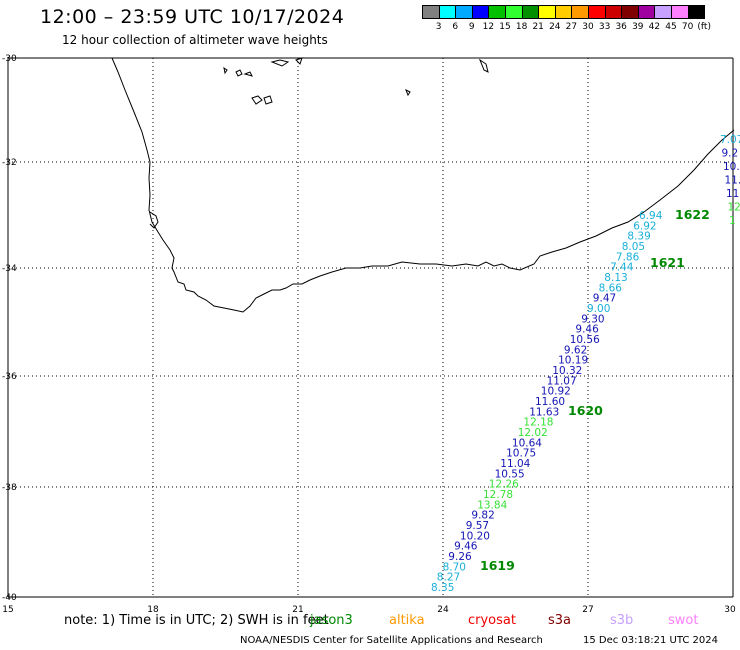 The width and height of the screenshot is (740, 650). What do you see at coordinates (448, 578) in the screenshot?
I see `swh-value: 8.27` at bounding box center [448, 578].